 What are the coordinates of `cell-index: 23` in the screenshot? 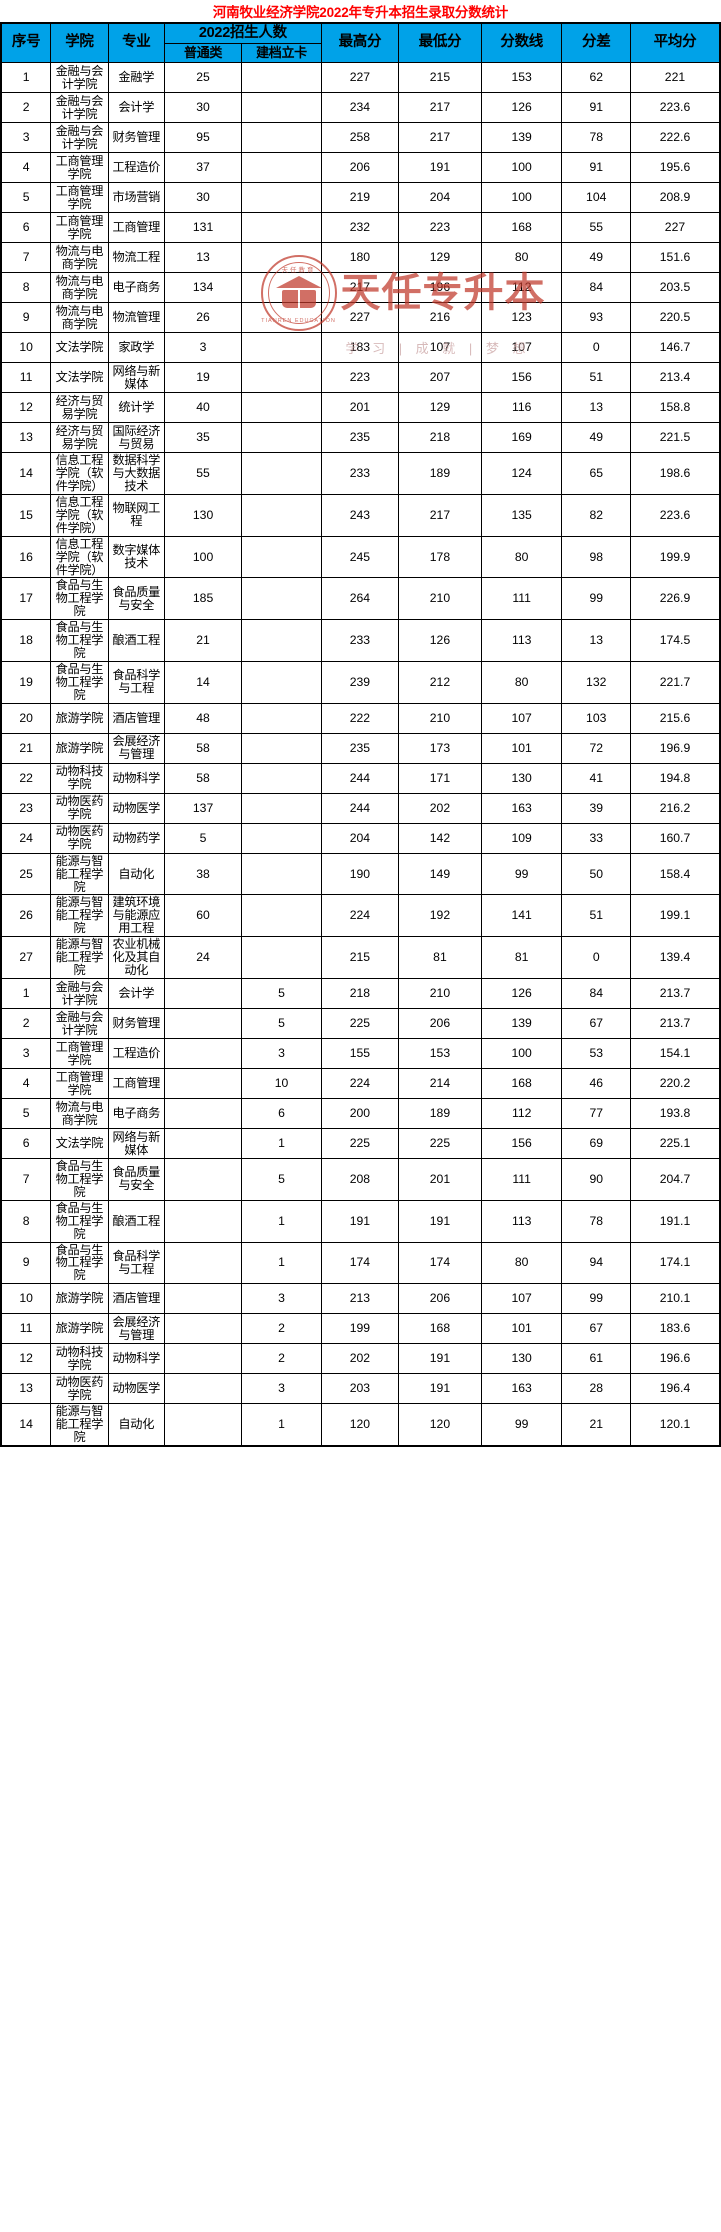 It's located at (26, 808).